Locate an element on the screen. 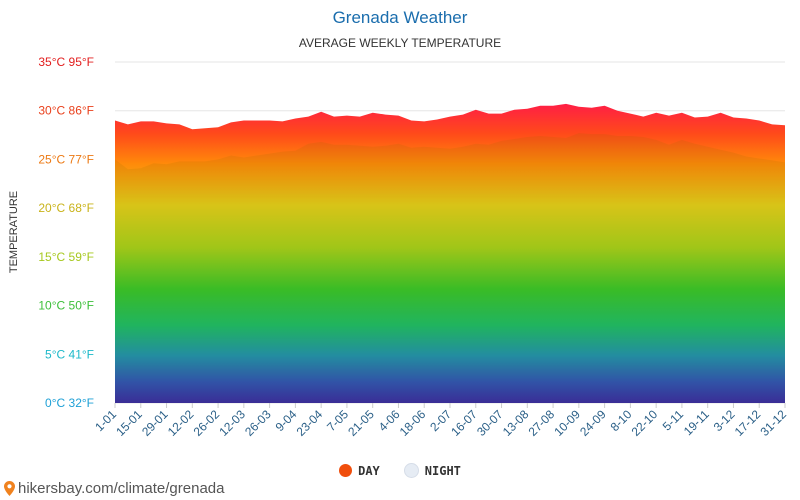  x-tick-label: 18-06 is located at coordinates (413, 423).